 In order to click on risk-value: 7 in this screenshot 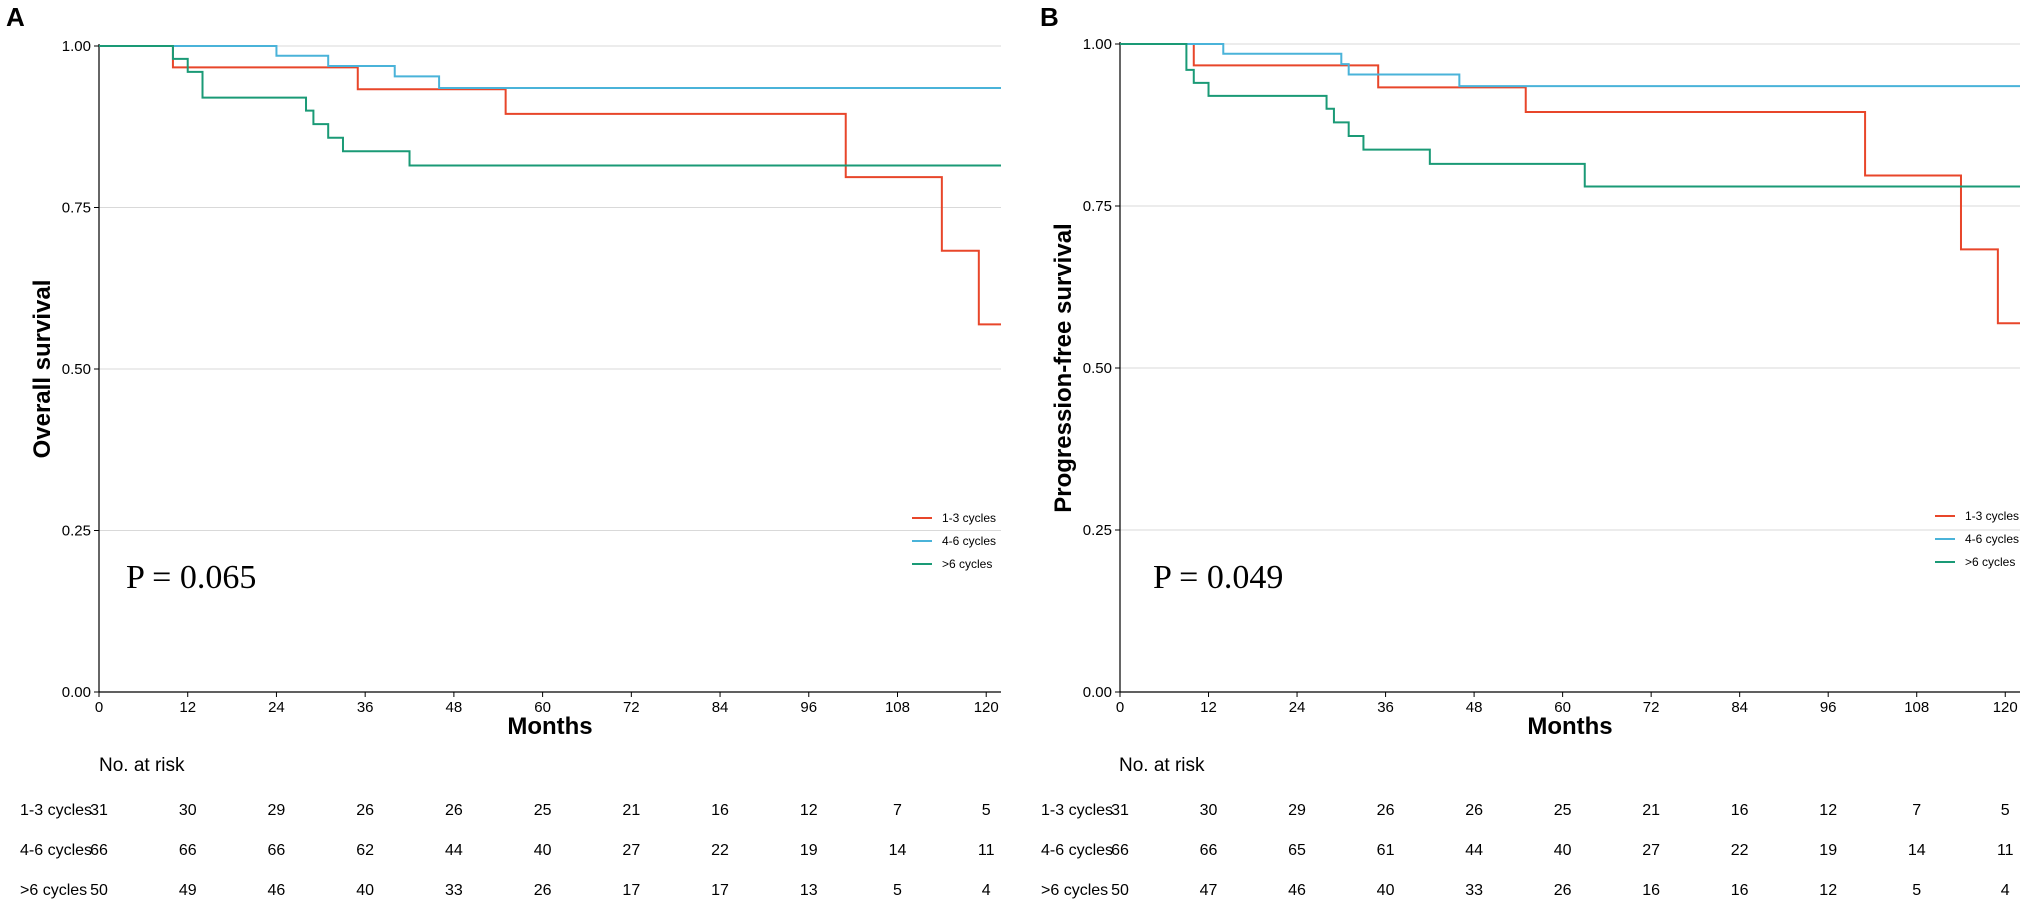, I will do `click(1916, 810)`.